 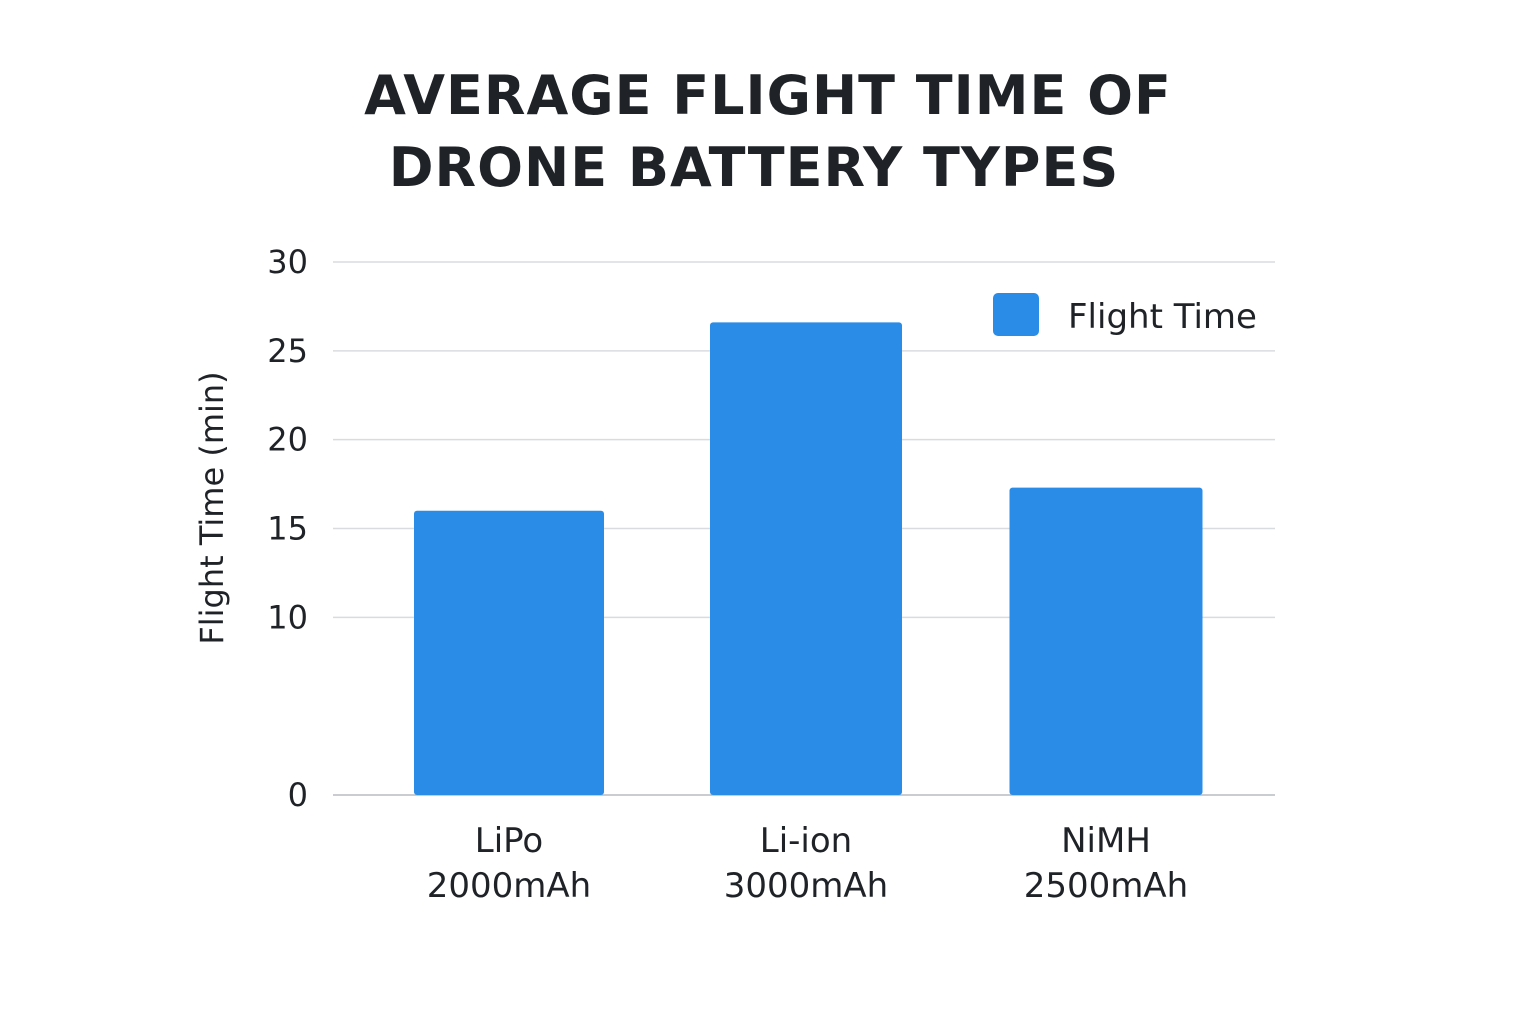 I want to click on legend: Flight Time, so click(x=1125, y=315).